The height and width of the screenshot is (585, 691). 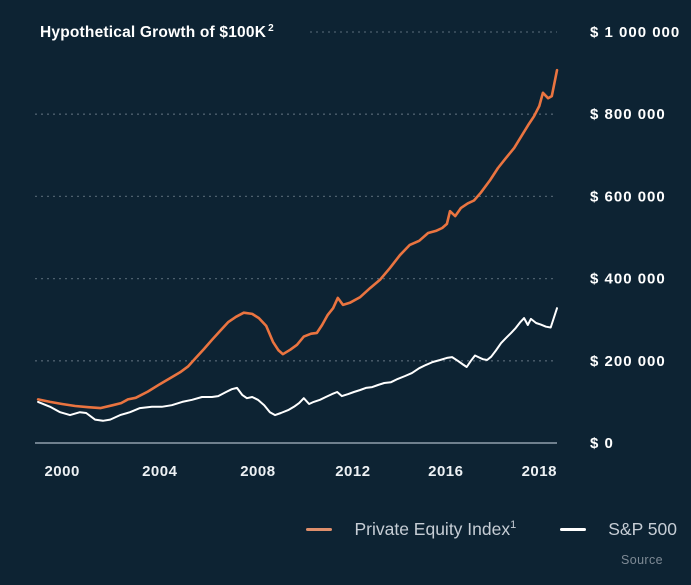 I want to click on legend-label-sp500: S&P 500, so click(x=642, y=529).